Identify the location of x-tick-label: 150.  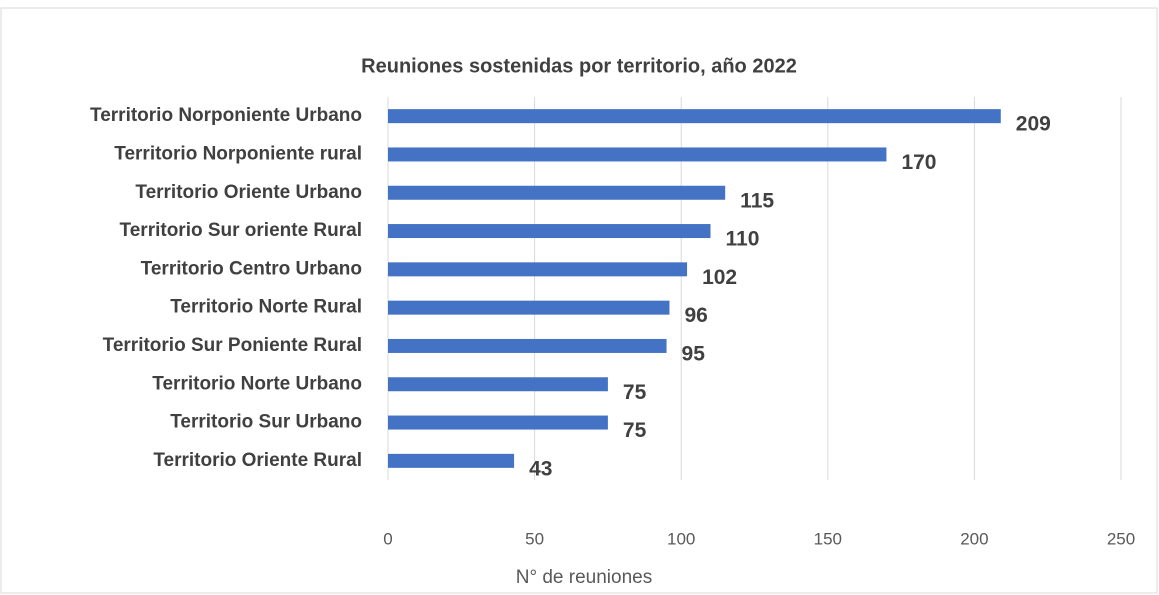
(828, 538).